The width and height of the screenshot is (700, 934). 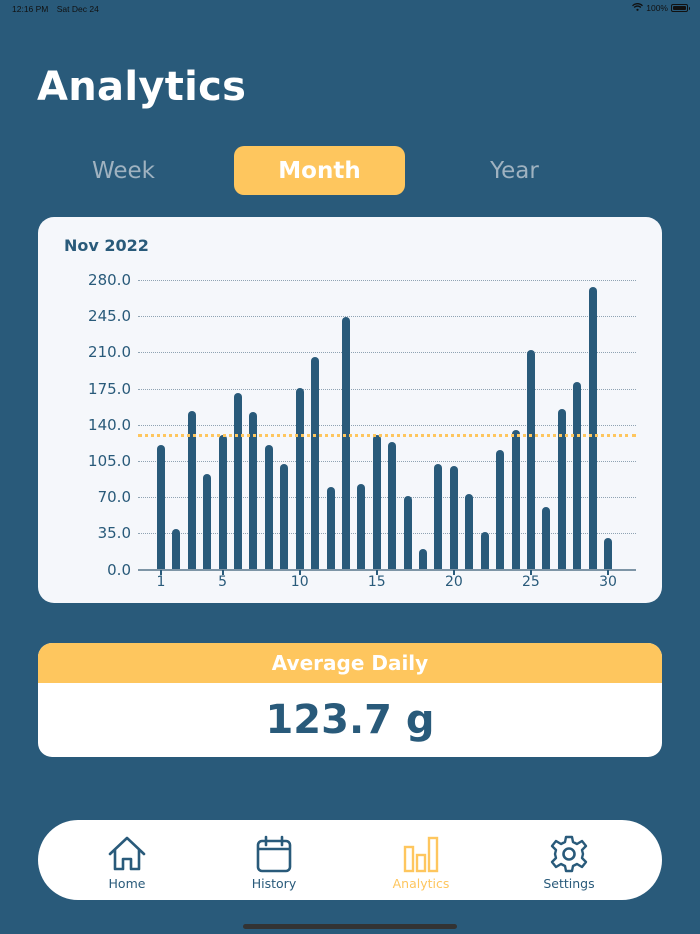 I want to click on status-bar: 12:16 PM Sat Dec 24 100%, so click(x=350, y=9).